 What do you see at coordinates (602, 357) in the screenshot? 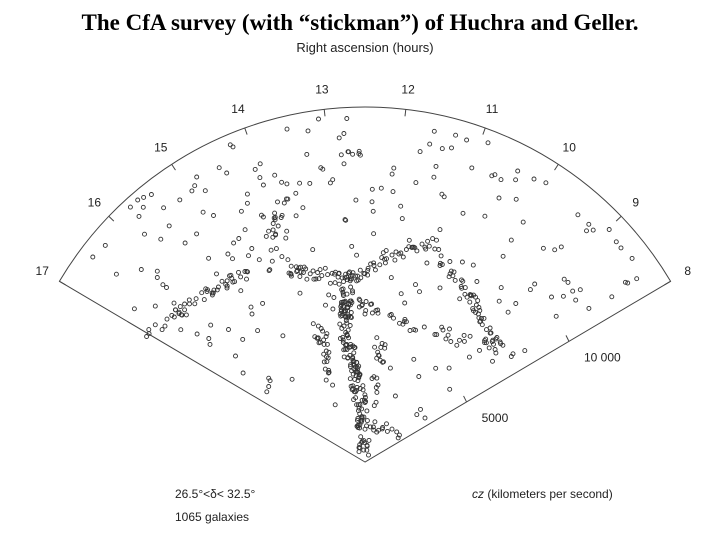
I see `distance-label: 10 000` at bounding box center [602, 357].